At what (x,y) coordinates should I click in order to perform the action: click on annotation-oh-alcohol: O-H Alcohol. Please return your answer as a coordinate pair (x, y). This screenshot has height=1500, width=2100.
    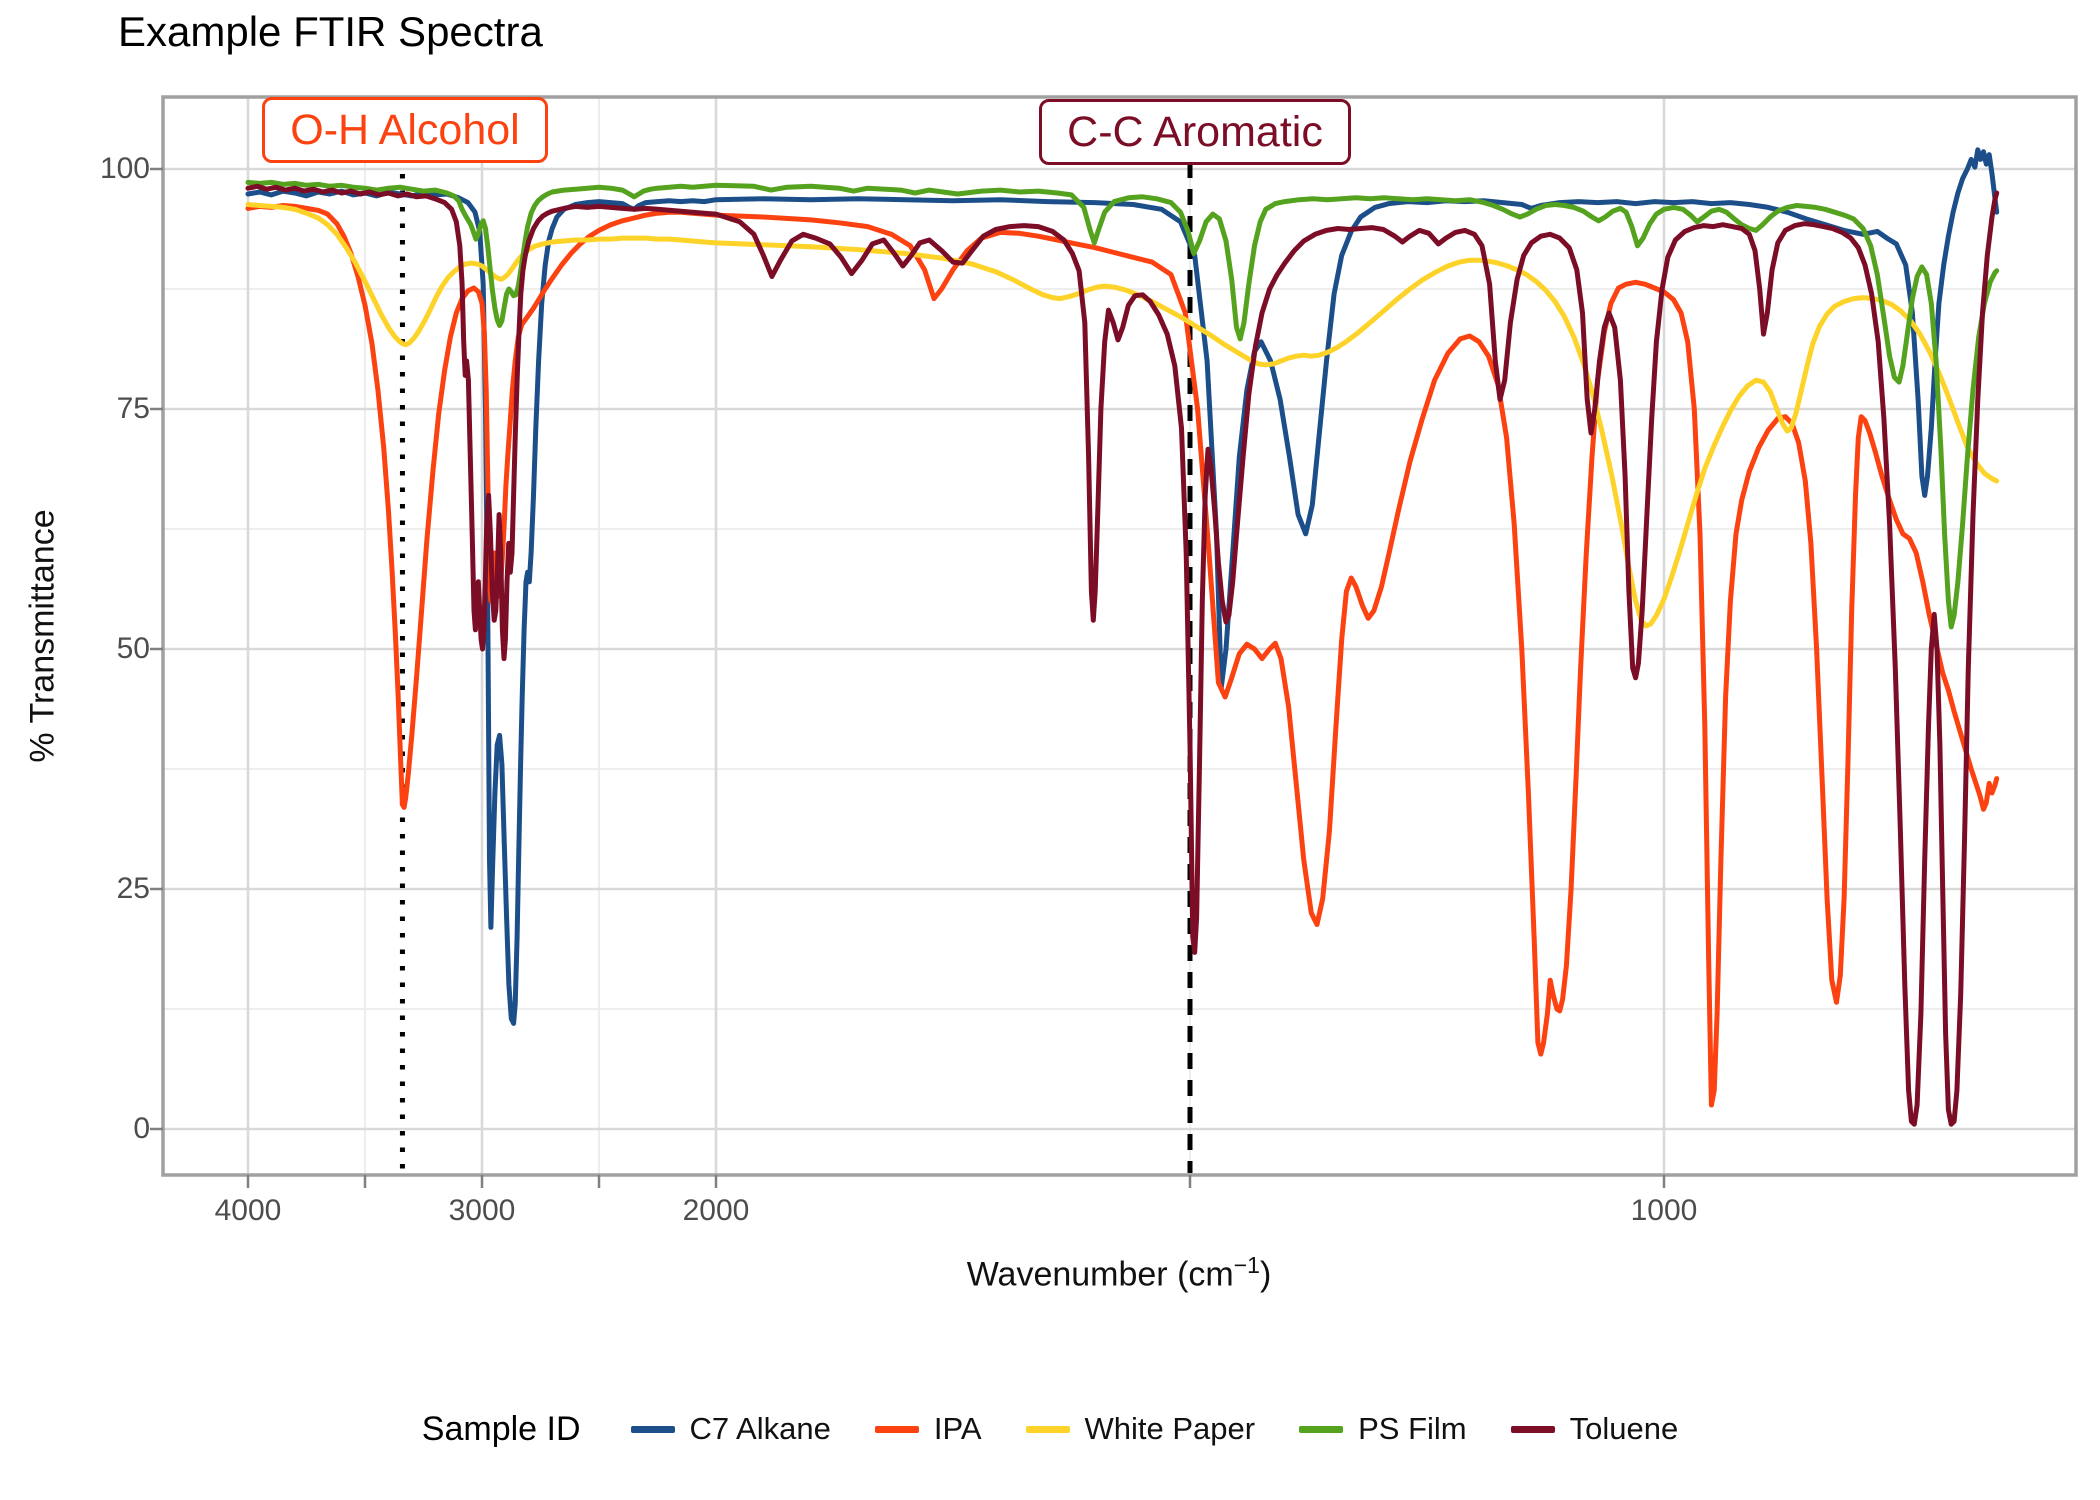
    Looking at the image, I should click on (405, 130).